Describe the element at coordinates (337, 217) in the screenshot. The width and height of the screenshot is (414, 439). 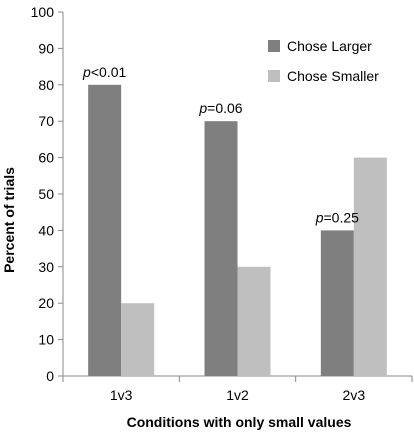
I see `significance-label: p=0.25` at that location.